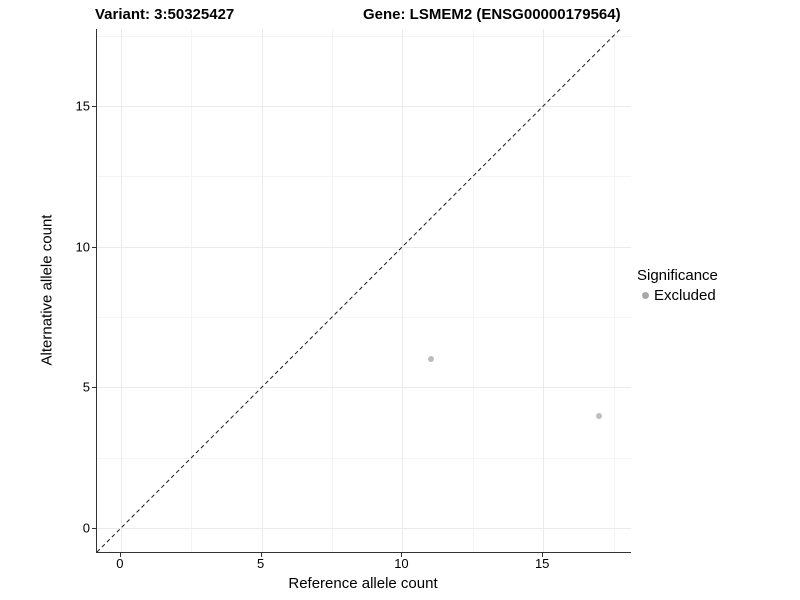 The height and width of the screenshot is (600, 800). I want to click on y-tick-label: 15, so click(82, 106).